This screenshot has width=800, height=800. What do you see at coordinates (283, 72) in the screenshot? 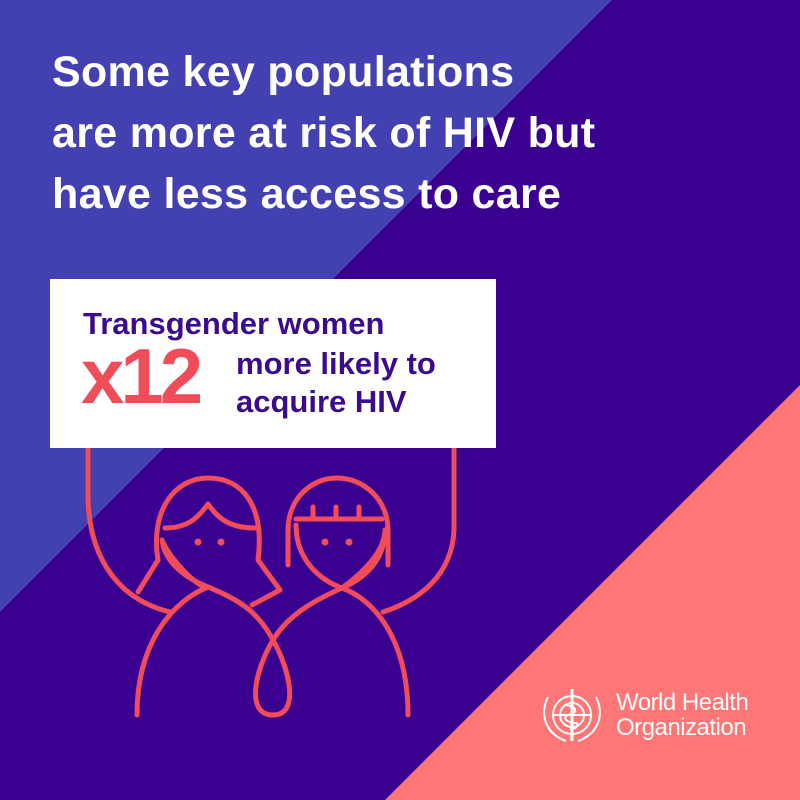
I see `headline-line-1: Some key populations` at bounding box center [283, 72].